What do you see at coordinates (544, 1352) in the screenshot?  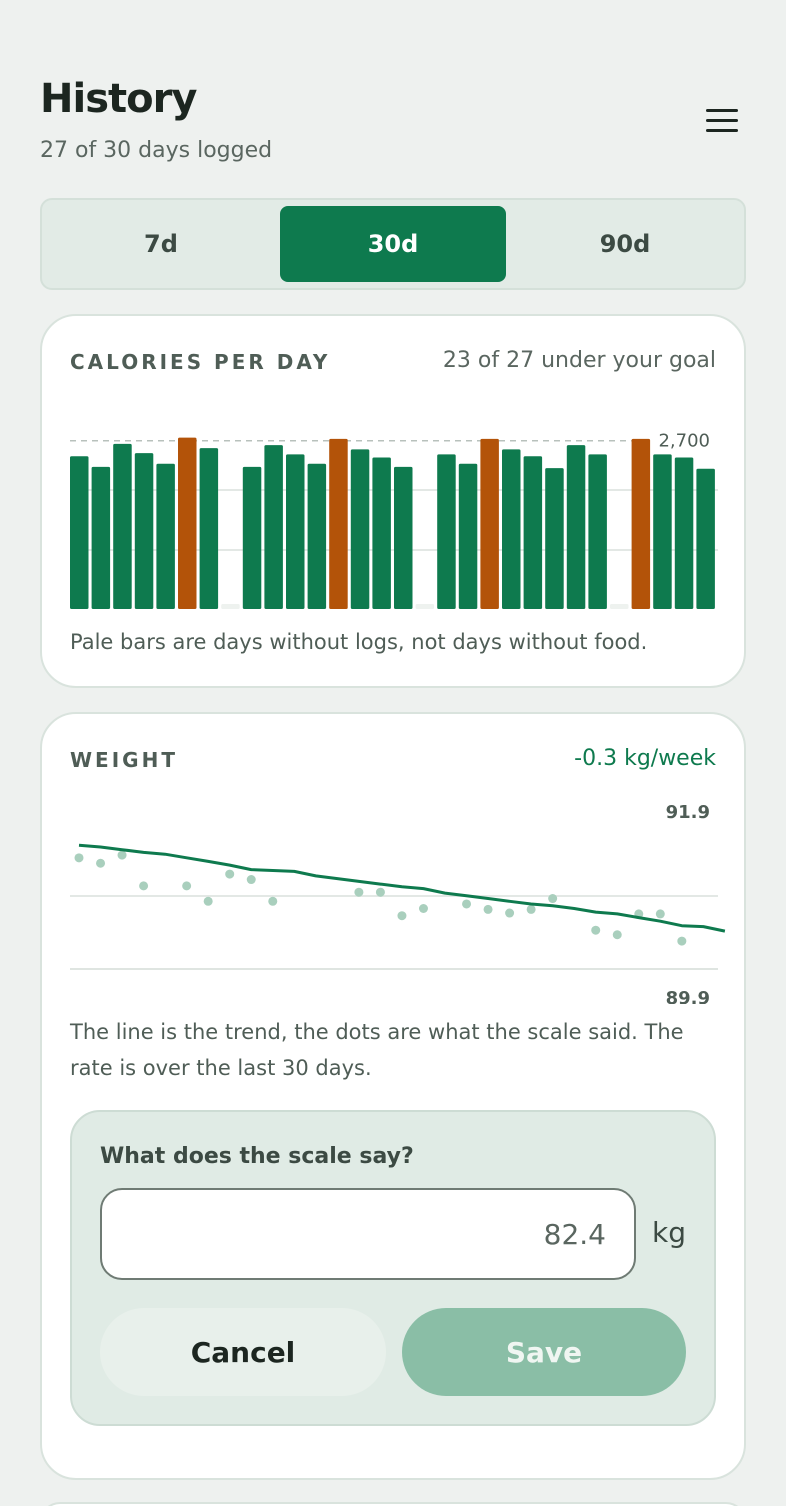 I see `save-button: Save` at bounding box center [544, 1352].